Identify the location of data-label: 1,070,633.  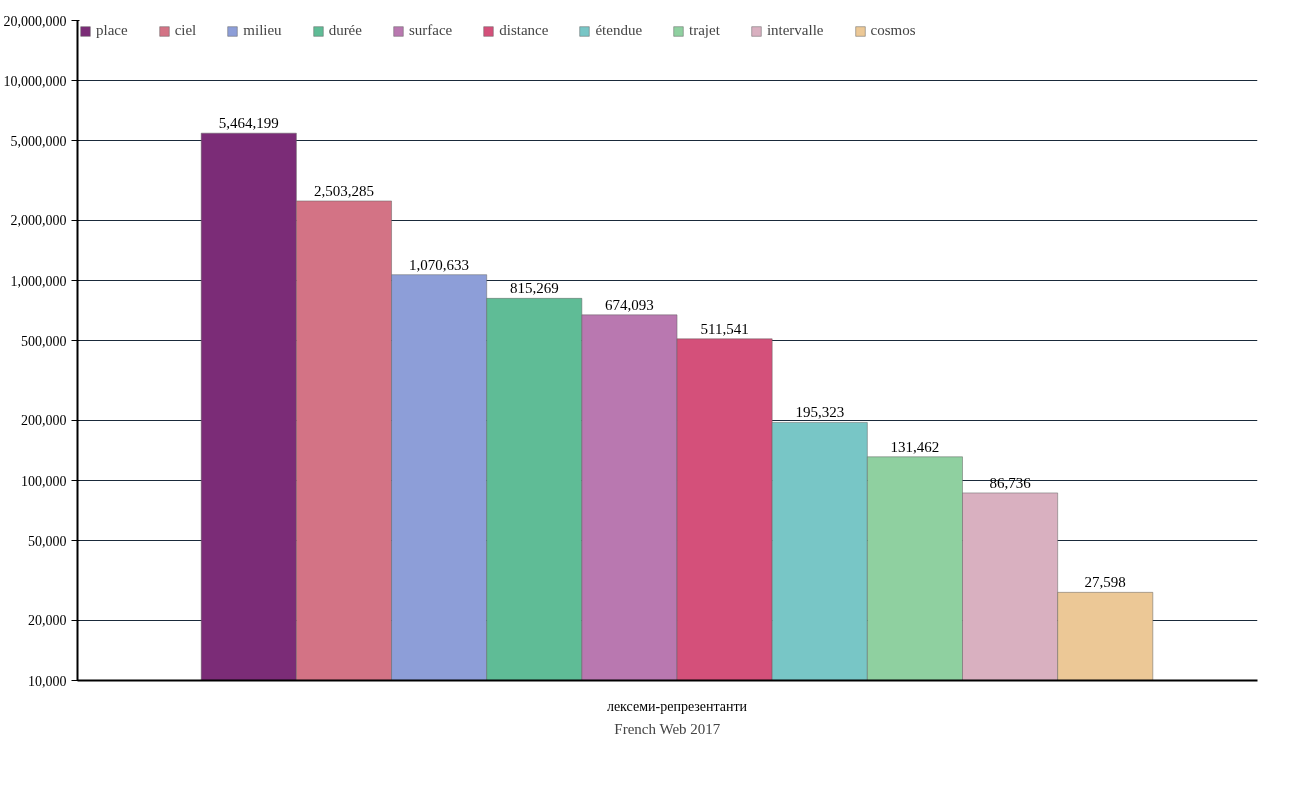
(439, 264).